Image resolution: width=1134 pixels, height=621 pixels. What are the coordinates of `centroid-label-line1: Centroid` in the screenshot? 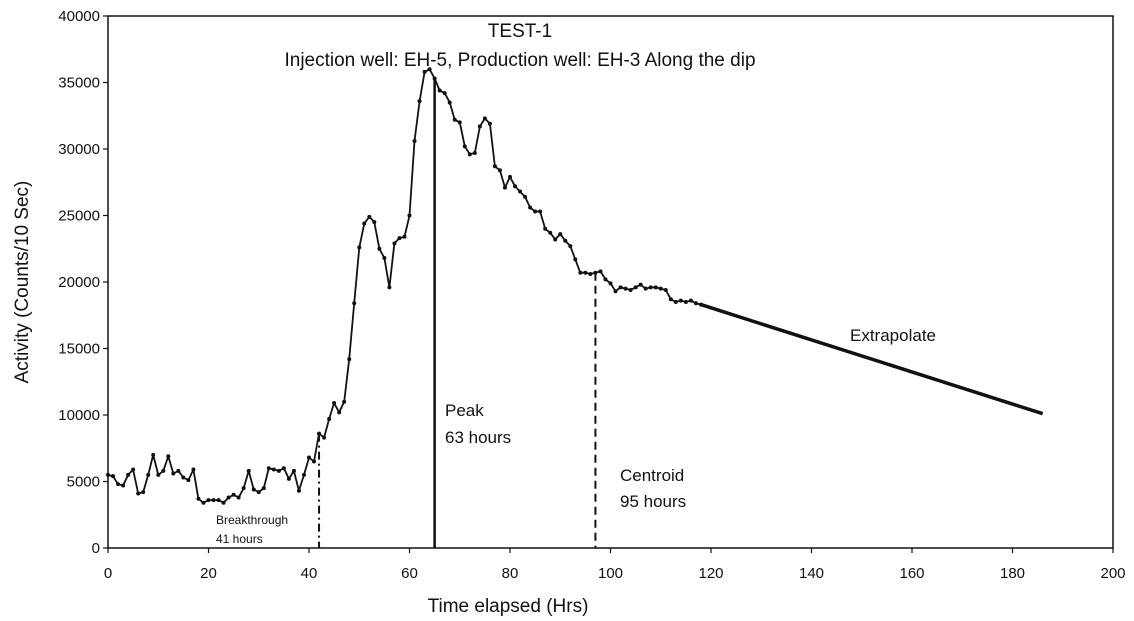 It's located at (652, 475).